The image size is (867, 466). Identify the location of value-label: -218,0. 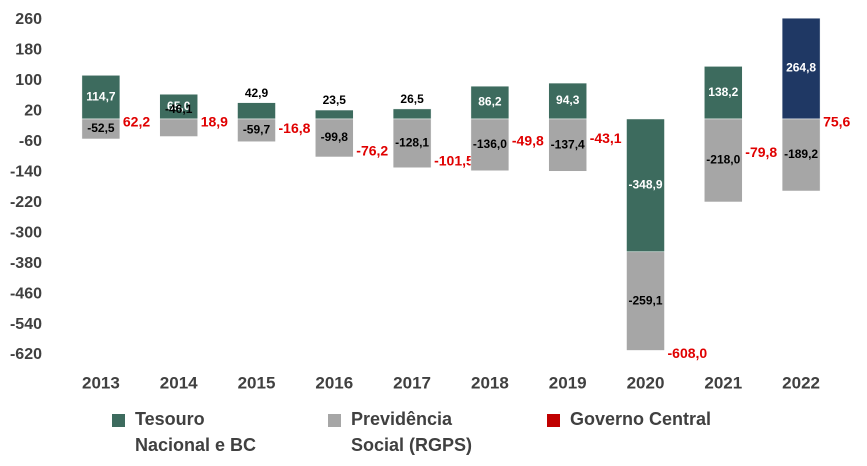
(723, 160).